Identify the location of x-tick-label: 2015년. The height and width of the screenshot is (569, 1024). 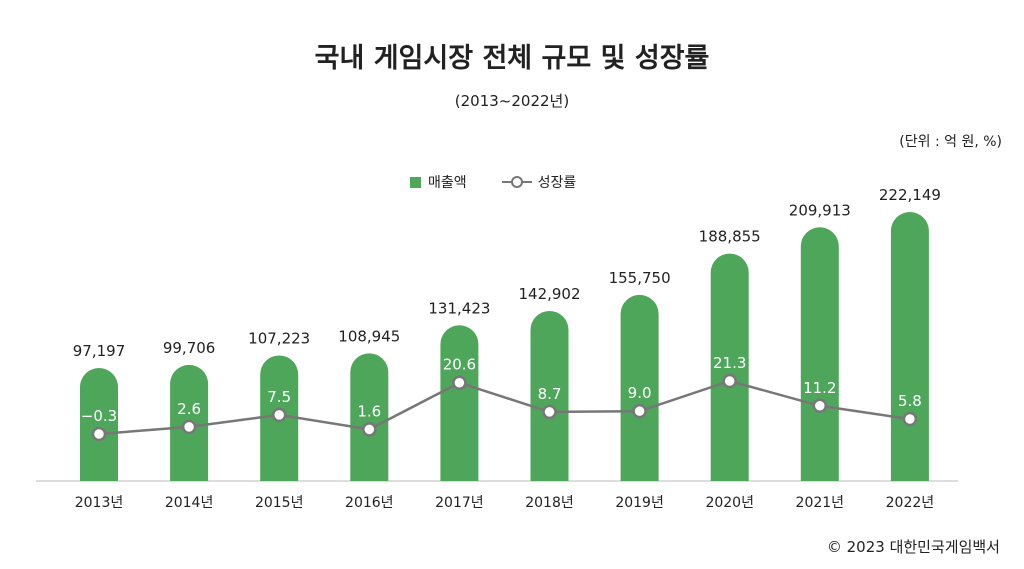
(279, 503).